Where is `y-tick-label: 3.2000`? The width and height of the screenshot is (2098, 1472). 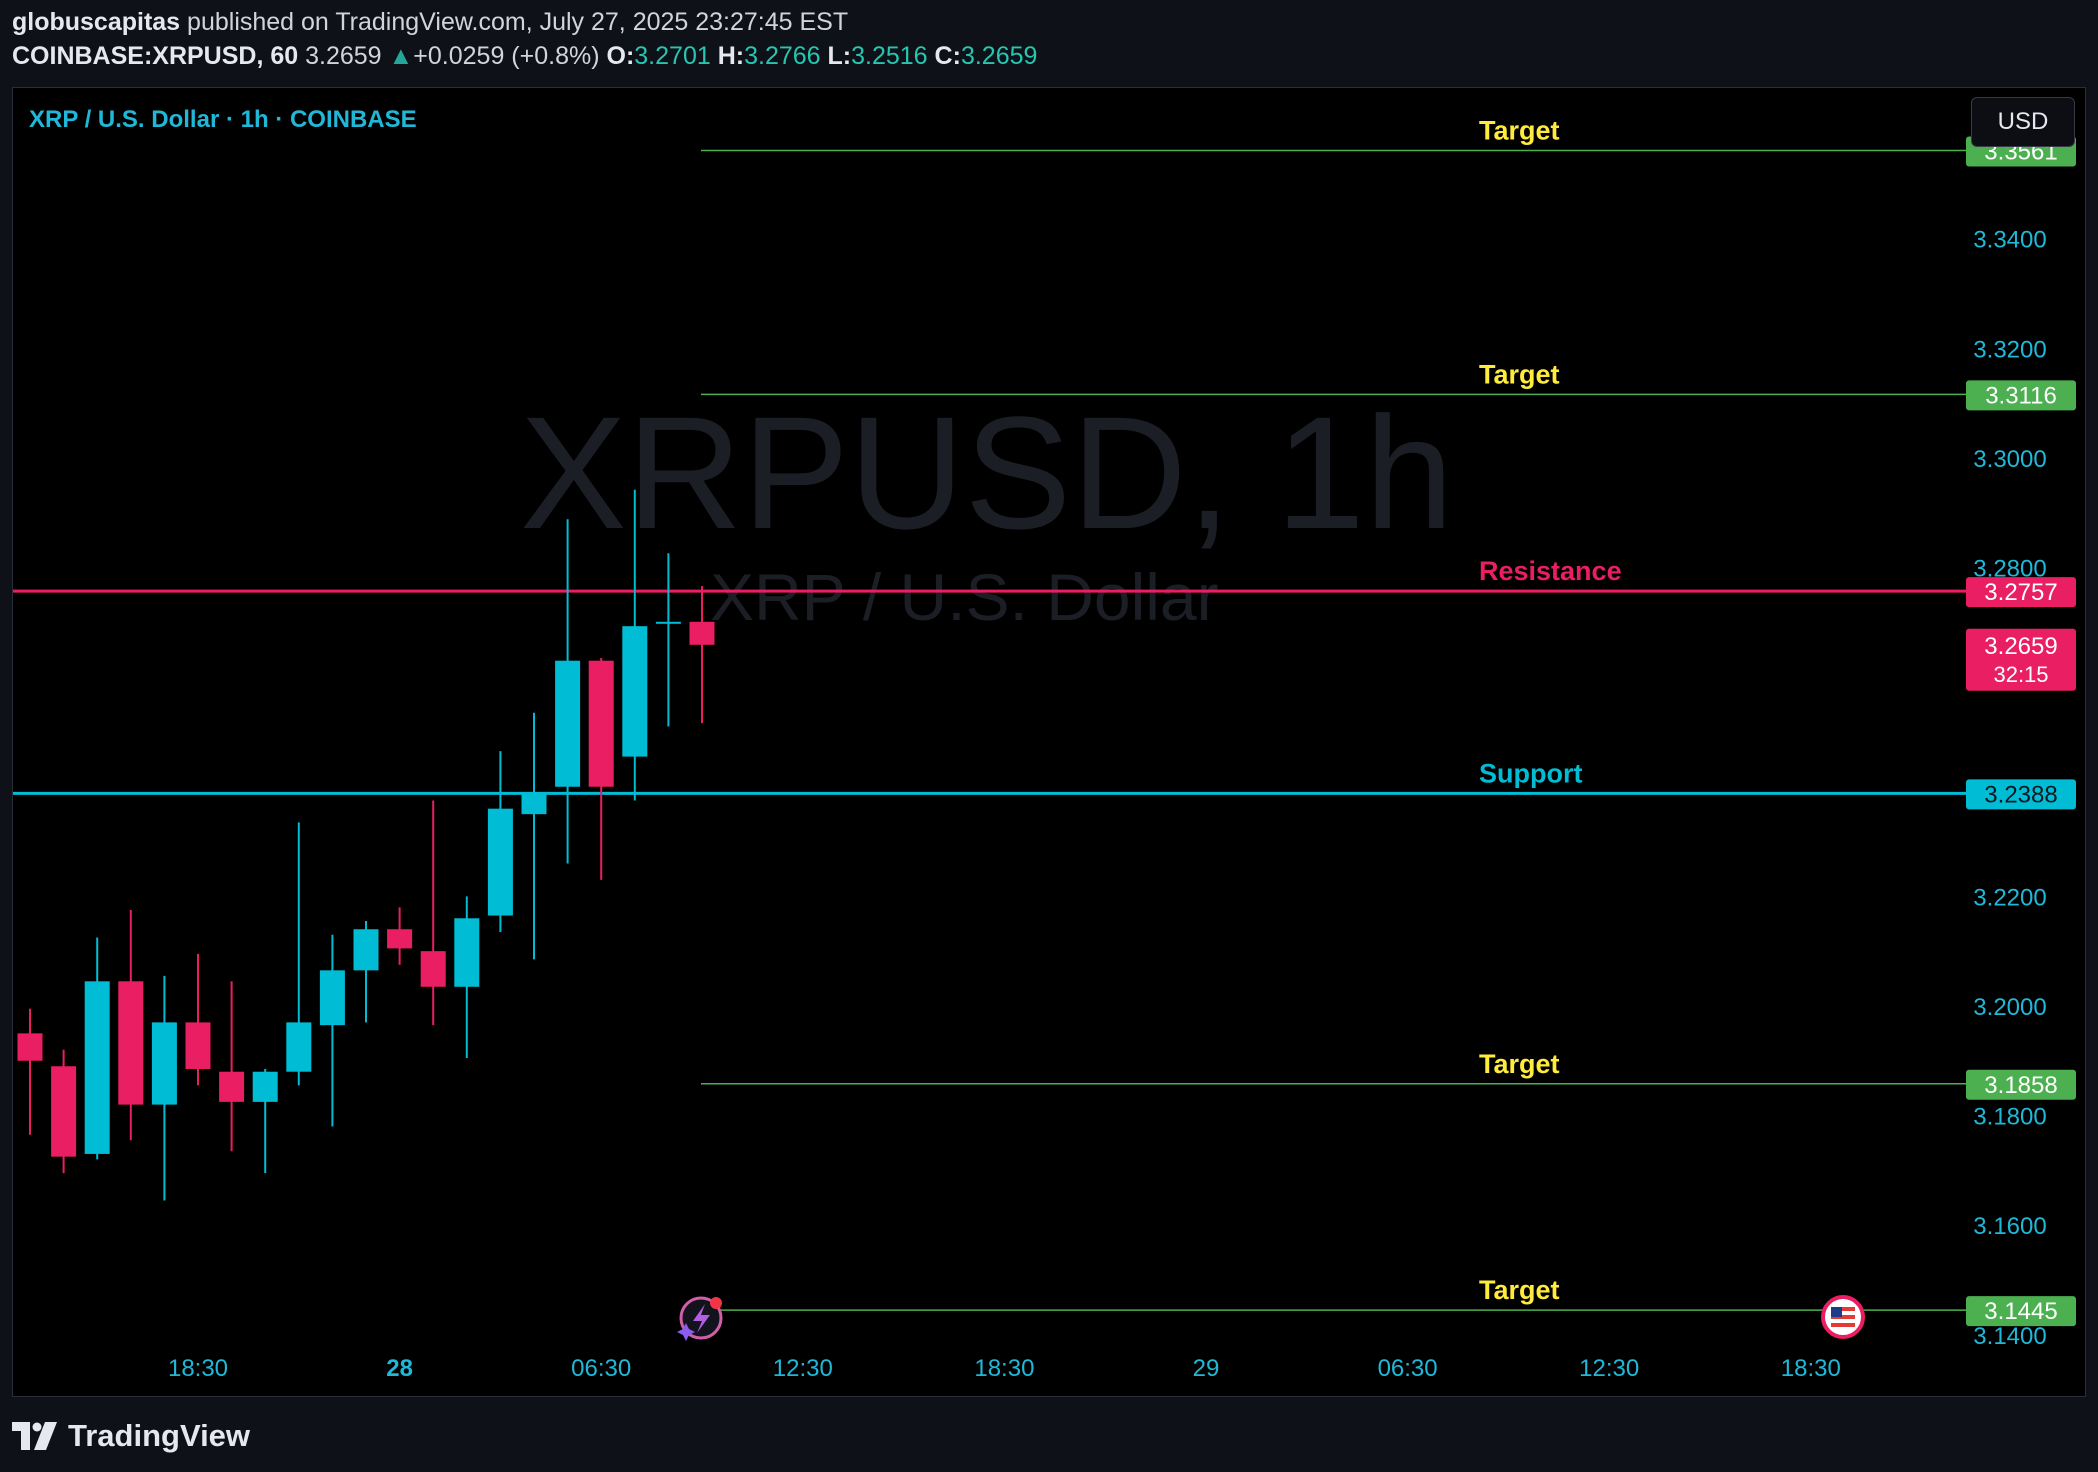
y-tick-label: 3.2000 is located at coordinates (2009, 1007).